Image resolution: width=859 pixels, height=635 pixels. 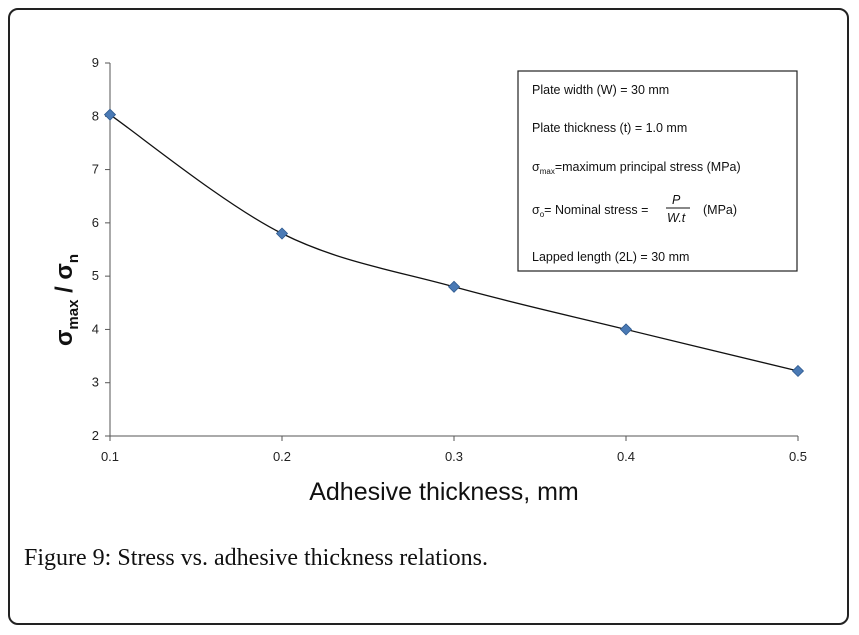 What do you see at coordinates (610, 257) in the screenshot?
I see `legend-line-lapped: Lapped length (2L) = 30 mm` at bounding box center [610, 257].